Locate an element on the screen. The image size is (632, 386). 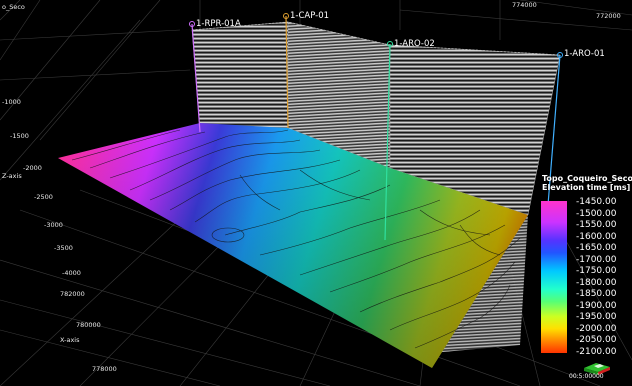
x-tick-778000: 778000 is located at coordinates (104, 369).